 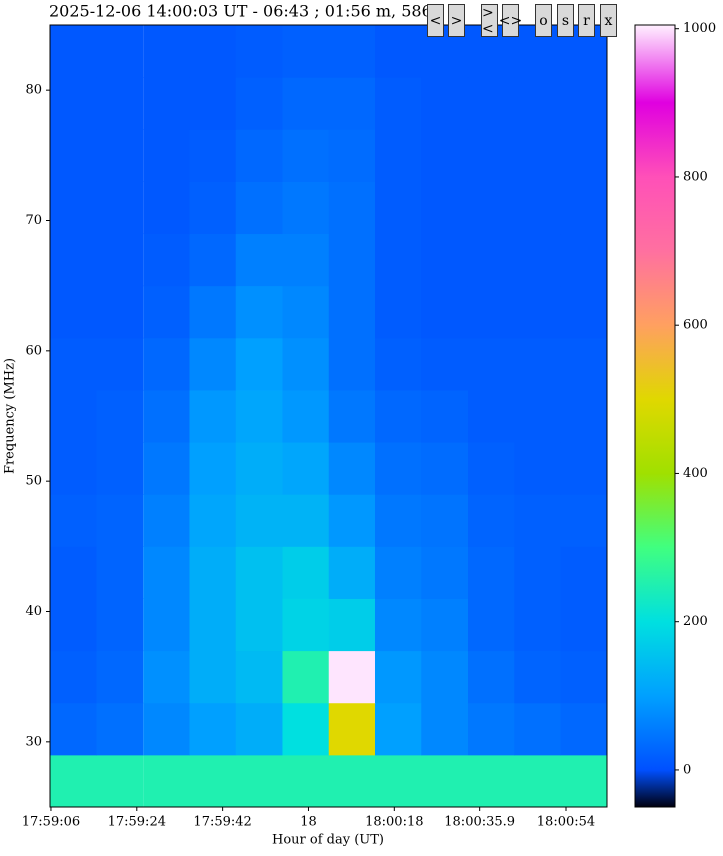 I want to click on x-tick-label: 17:59:24, so click(x=137, y=822).